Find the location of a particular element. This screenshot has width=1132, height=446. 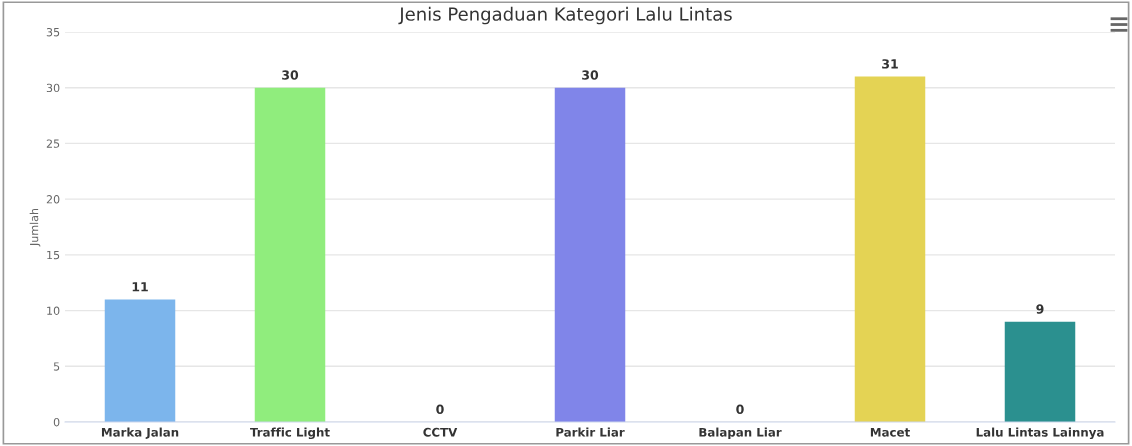

x-tick-label: CCTV is located at coordinates (440, 432).